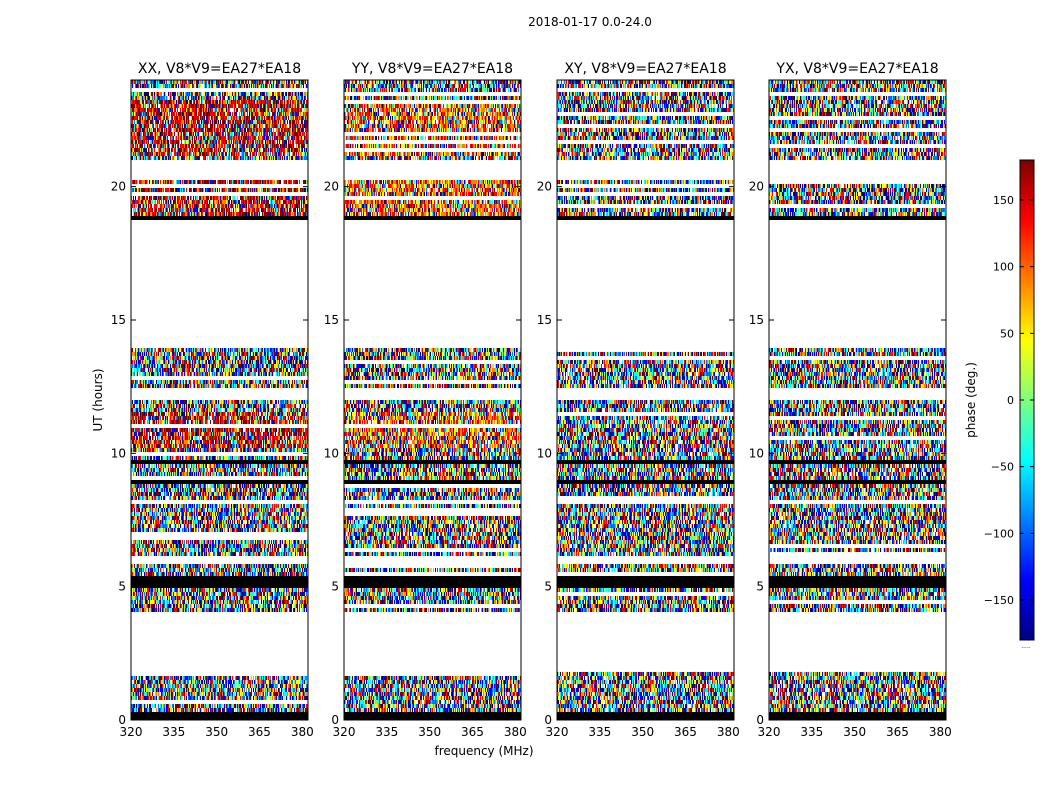  Describe the element at coordinates (219, 69) in the screenshot. I see `panel-title: XX, V8*V9=EA27*EA18` at that location.